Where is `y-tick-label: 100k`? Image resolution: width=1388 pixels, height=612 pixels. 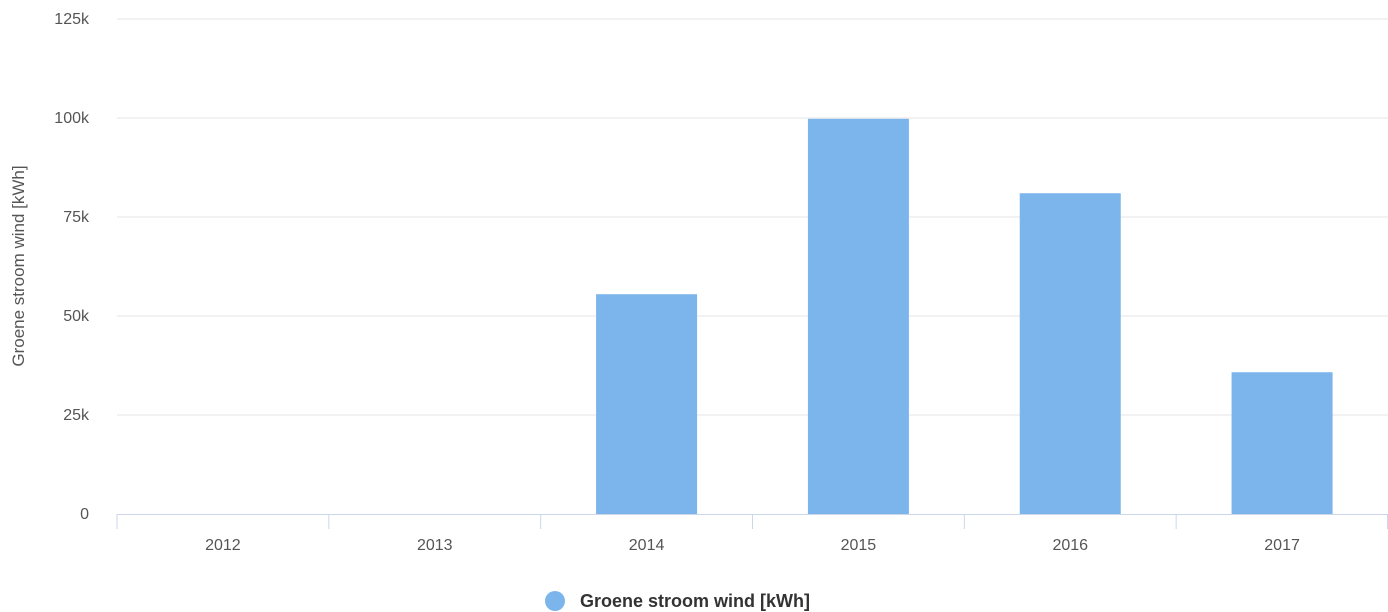 y-tick-label: 100k is located at coordinates (72, 118).